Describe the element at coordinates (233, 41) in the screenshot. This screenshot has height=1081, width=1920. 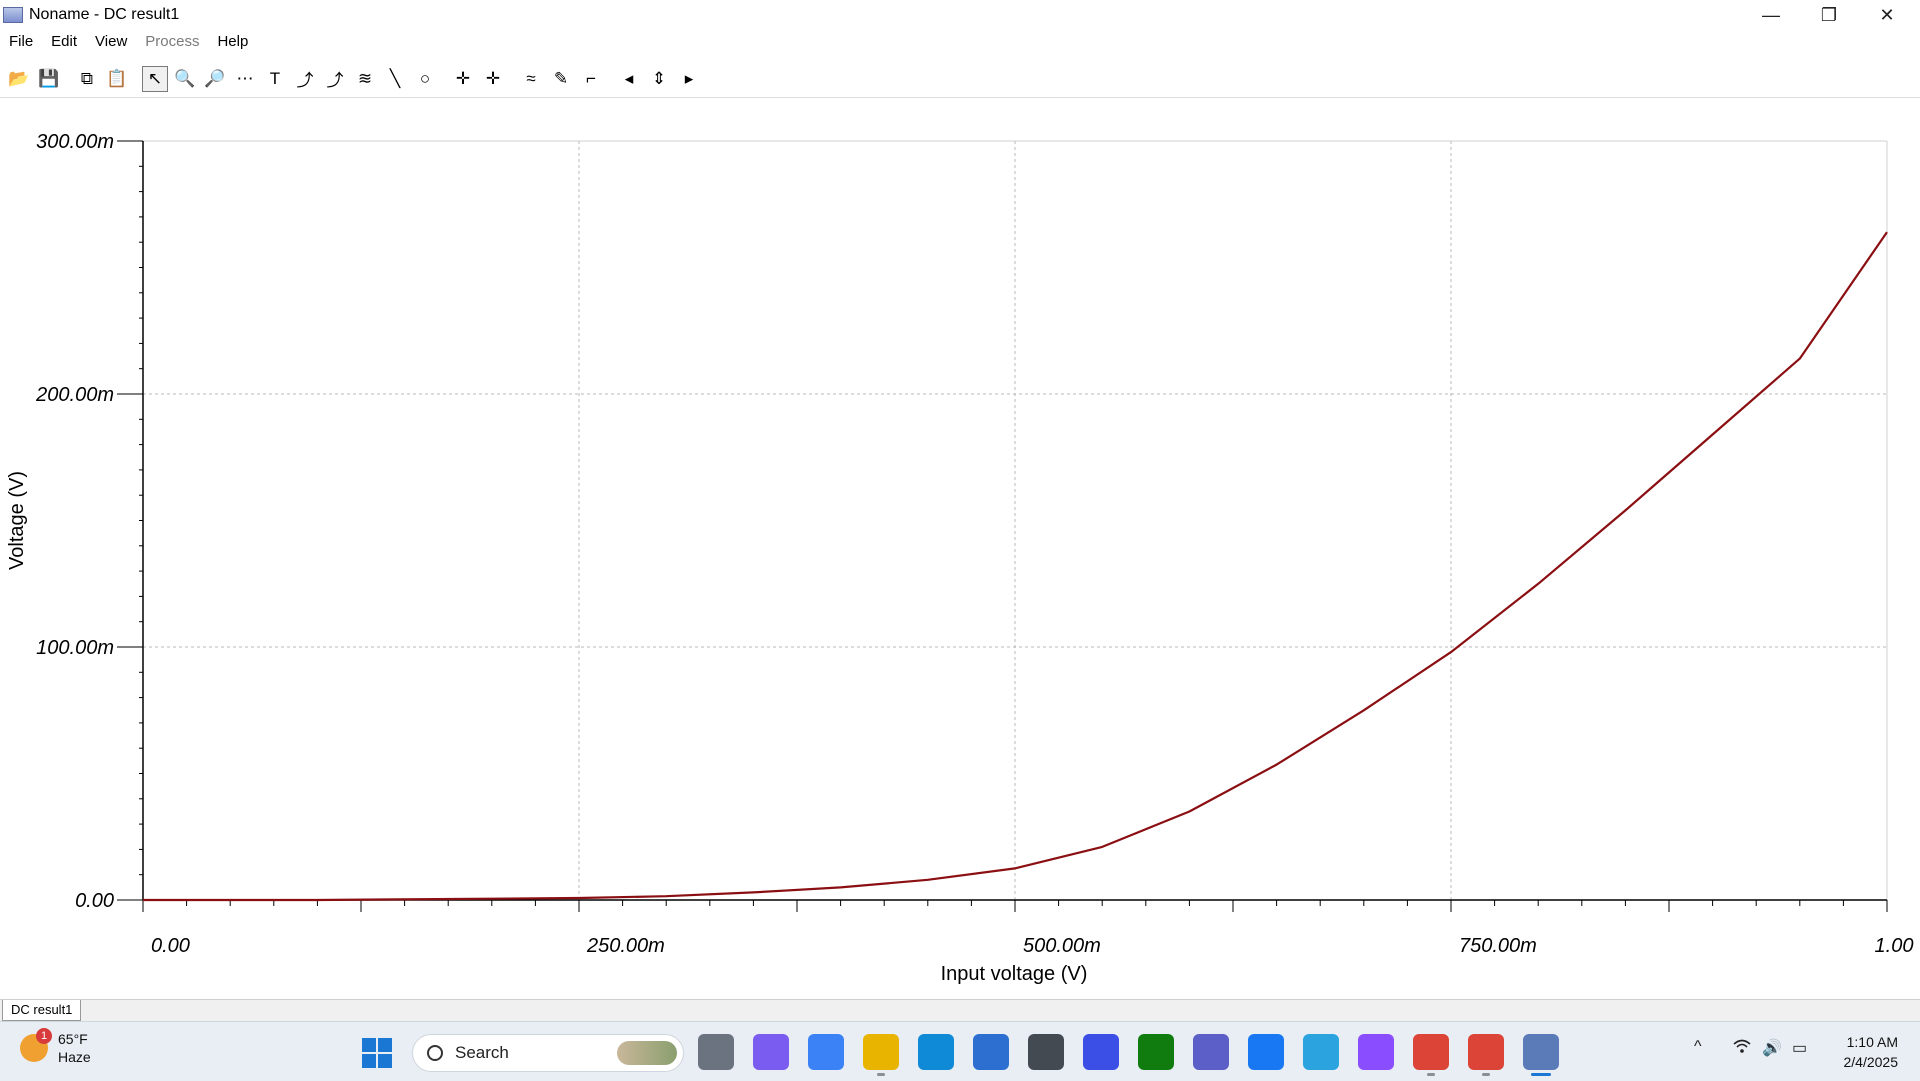
I see `menu-help: Help` at that location.